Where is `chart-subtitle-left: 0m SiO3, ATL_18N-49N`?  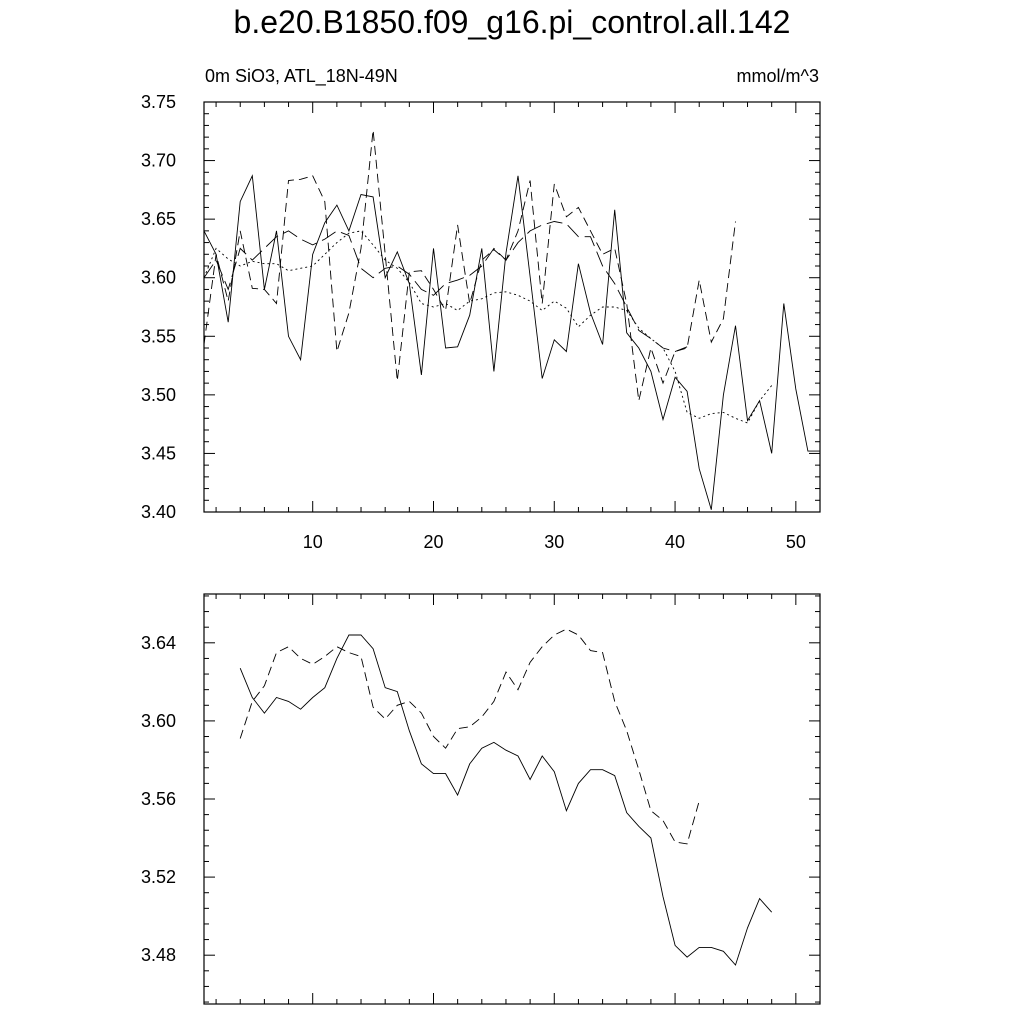 chart-subtitle-left: 0m SiO3, ATL_18N-49N is located at coordinates (301, 76).